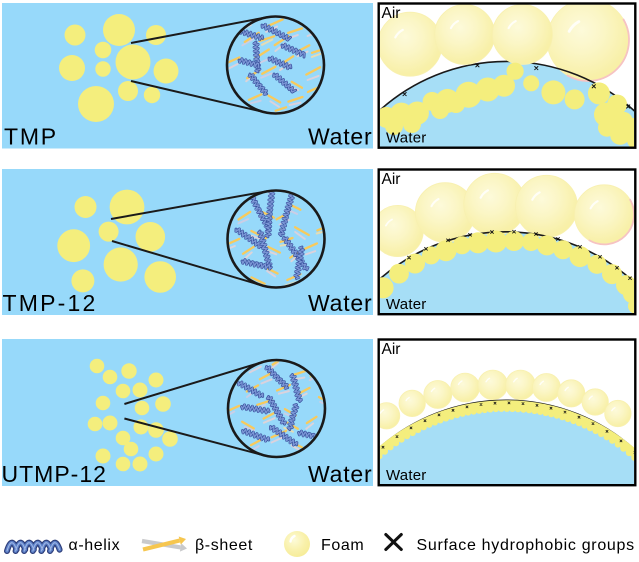 The width and height of the screenshot is (639, 562). I want to click on svg-text: UTMP-12, so click(54, 474).